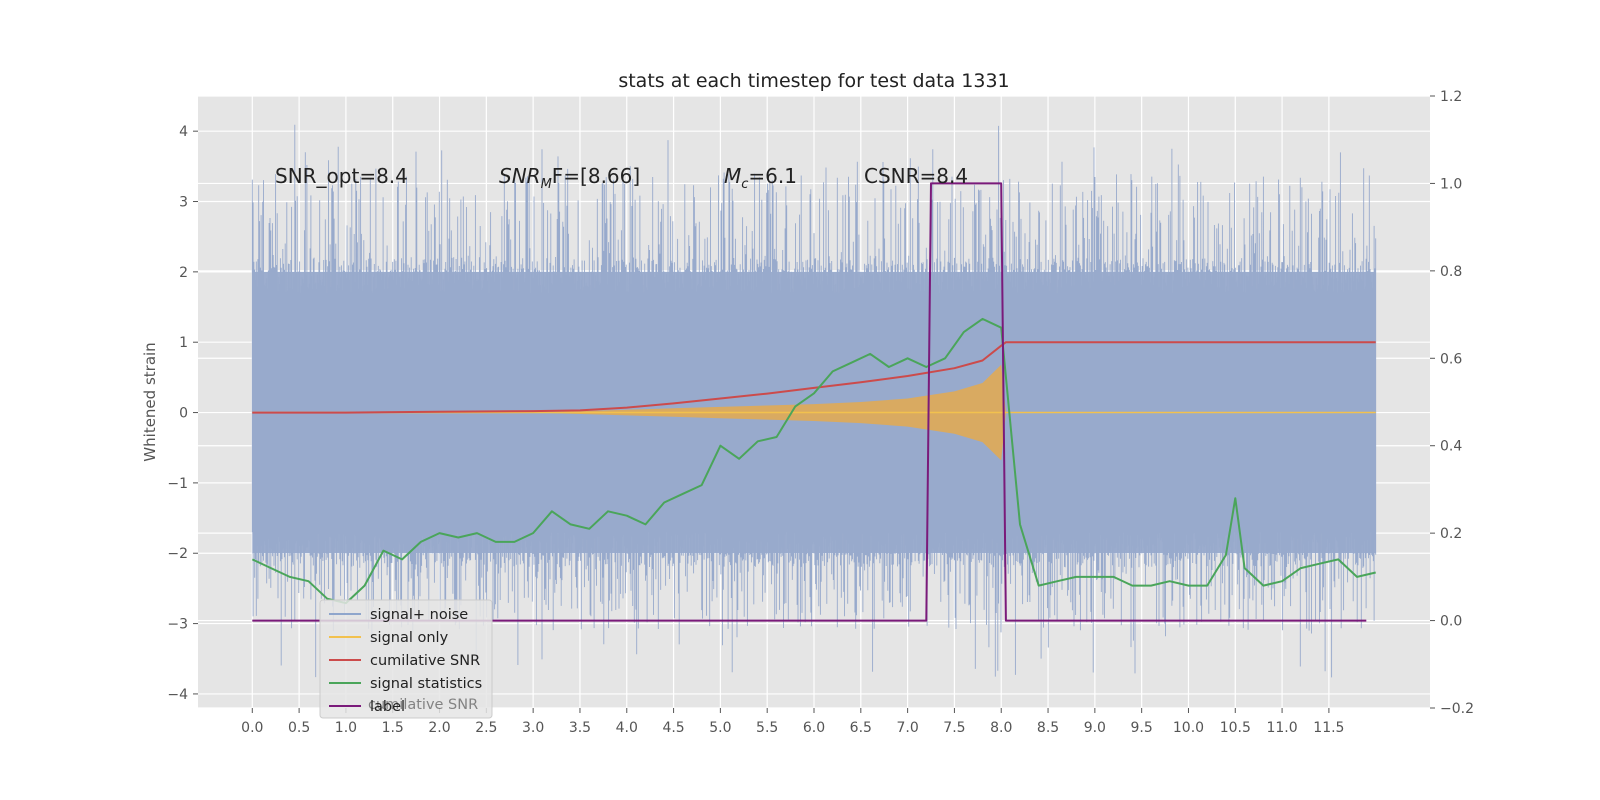 Image resolution: width=1600 pixels, height=800 pixels. Describe the element at coordinates (767, 728) in the screenshot. I see `x-tick-label: 5.5` at that location.